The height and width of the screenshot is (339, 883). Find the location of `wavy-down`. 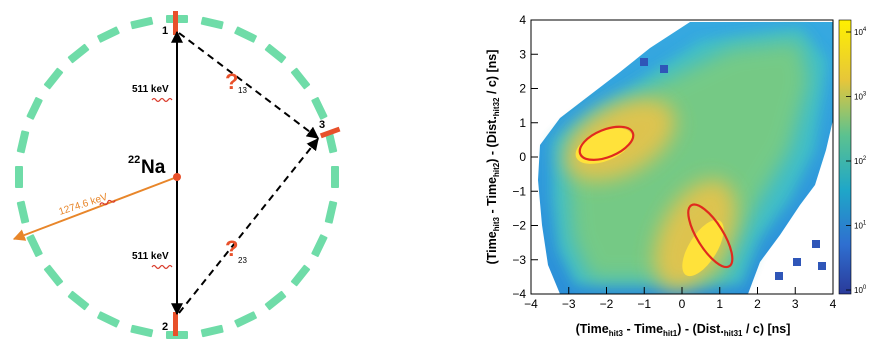

wavy-down is located at coordinates (162, 267).